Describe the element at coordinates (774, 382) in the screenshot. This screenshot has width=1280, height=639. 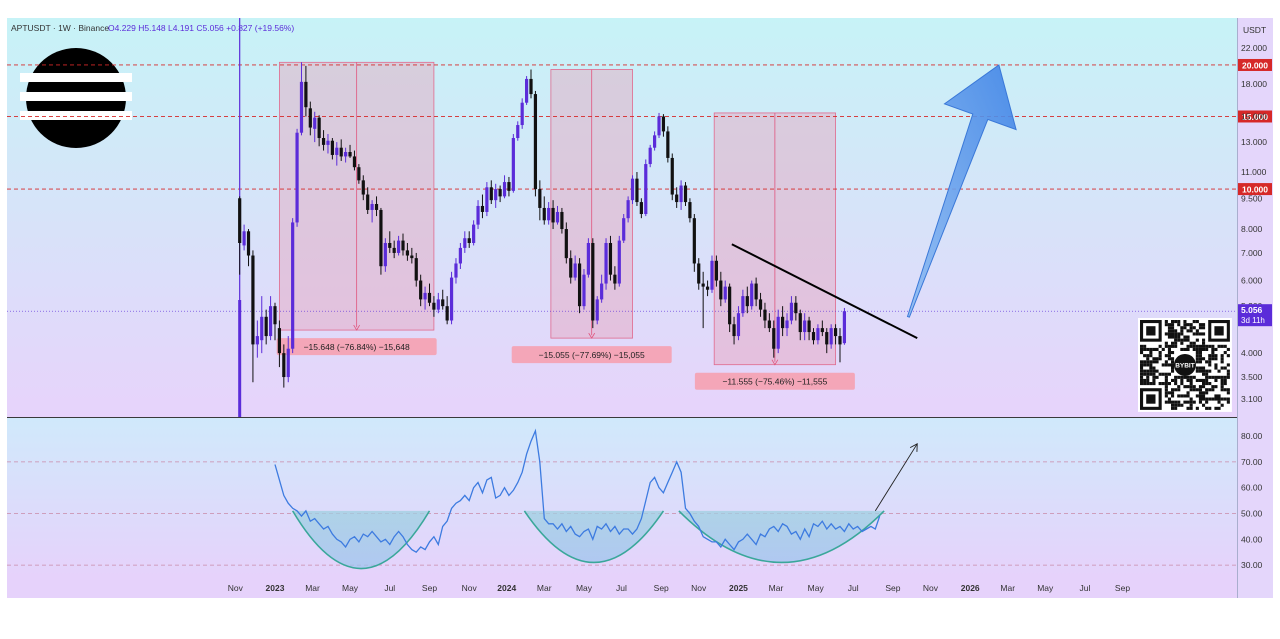
I see `drawdown-label: −11.555 (−75.46%) −11,555` at that location.